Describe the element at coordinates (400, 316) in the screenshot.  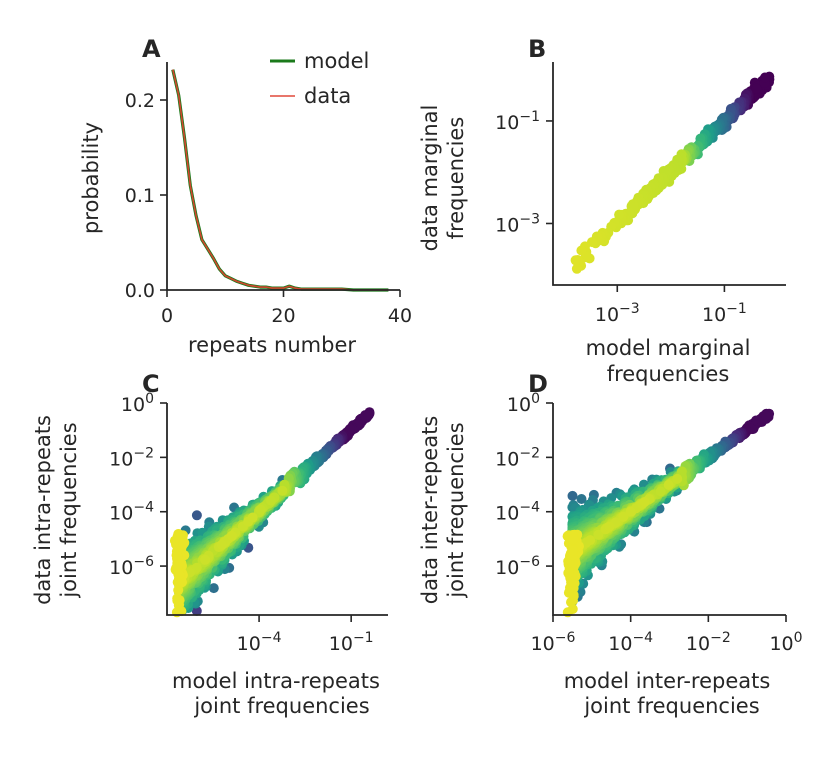
I see `panel-a-xtick-label: 40` at that location.